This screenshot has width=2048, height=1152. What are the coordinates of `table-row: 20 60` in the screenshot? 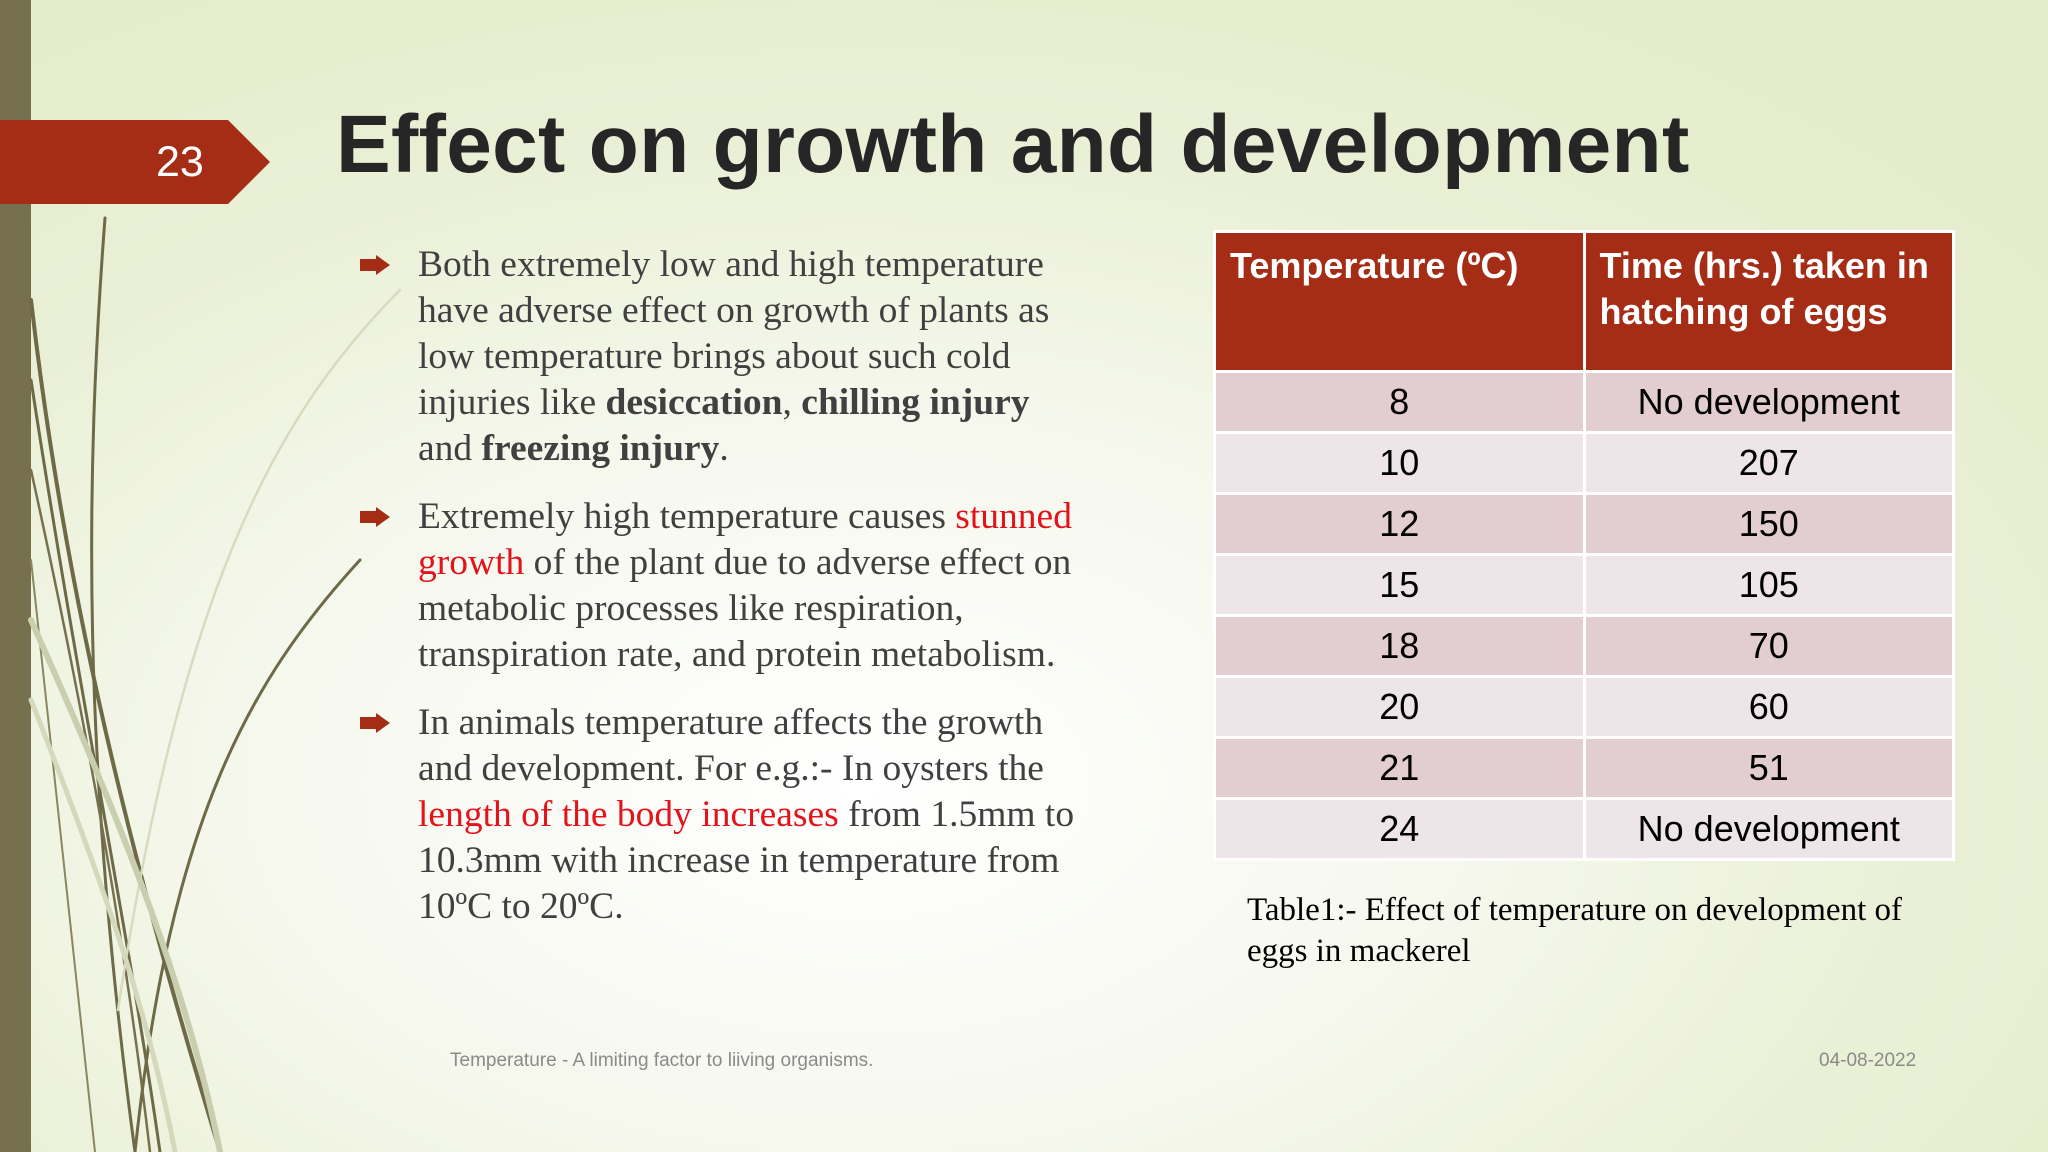 It's located at (1584, 707).